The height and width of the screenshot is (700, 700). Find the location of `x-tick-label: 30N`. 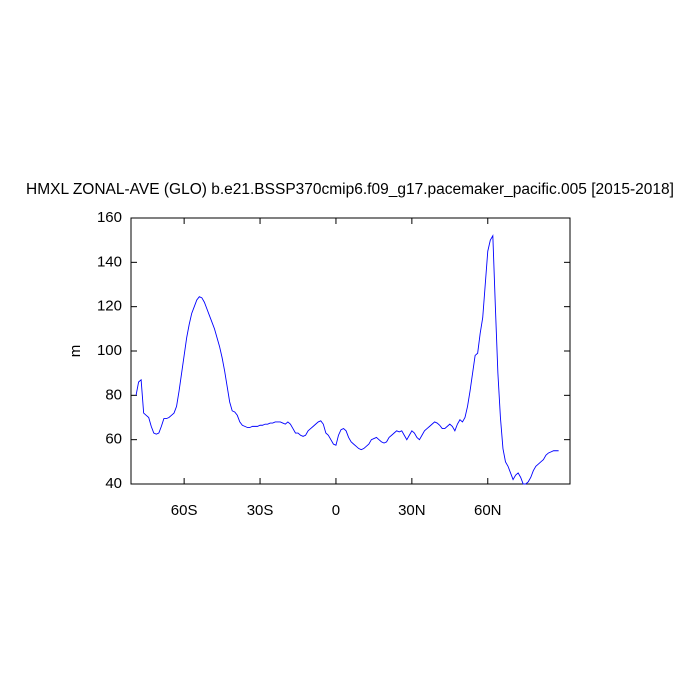

x-tick-label: 30N is located at coordinates (412, 510).